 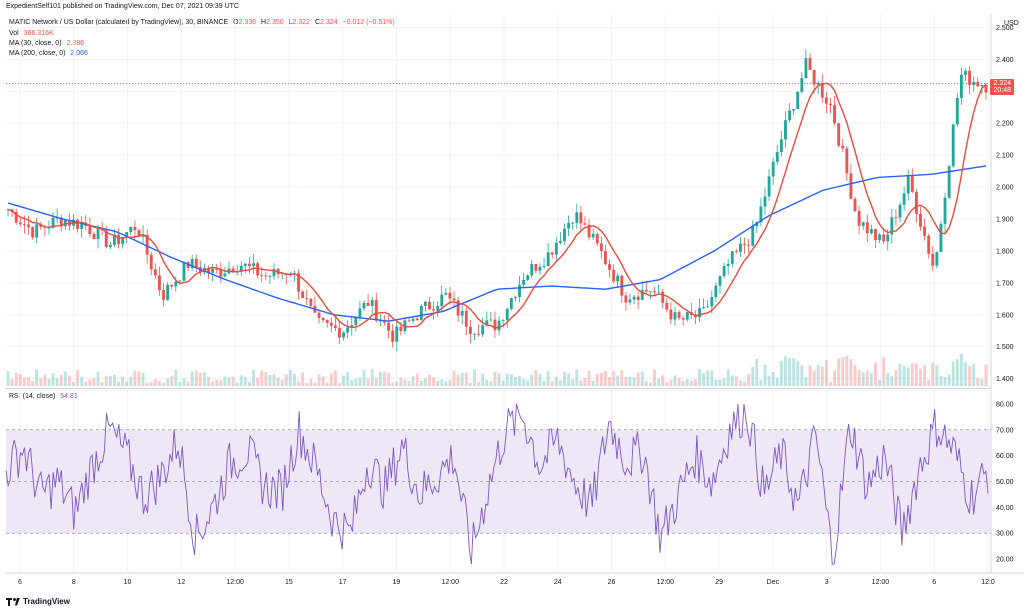 What do you see at coordinates (264, 22) in the screenshot?
I see `high-label: H` at bounding box center [264, 22].